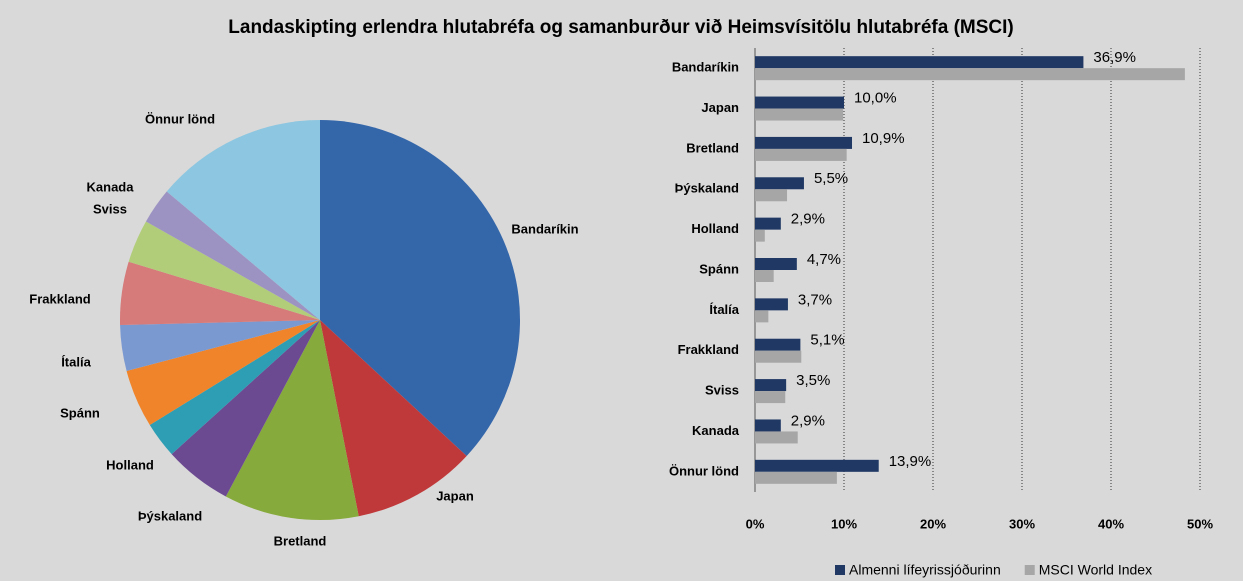  Describe the element at coordinates (815, 299) in the screenshot. I see `data-label: 3,7%` at that location.